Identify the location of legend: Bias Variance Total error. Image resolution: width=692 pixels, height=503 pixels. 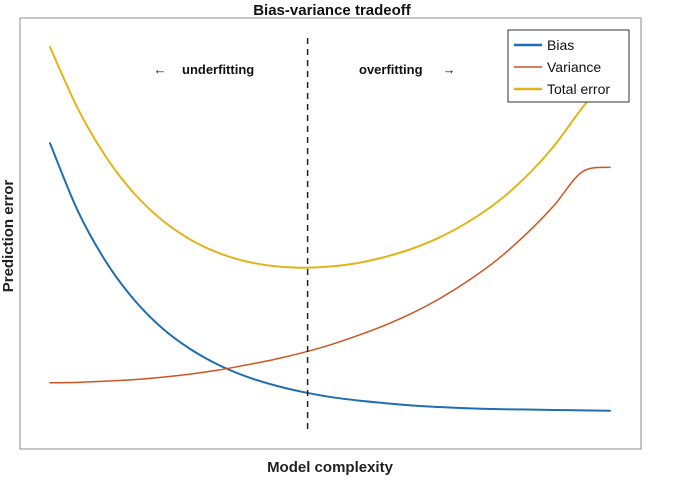
(568, 66).